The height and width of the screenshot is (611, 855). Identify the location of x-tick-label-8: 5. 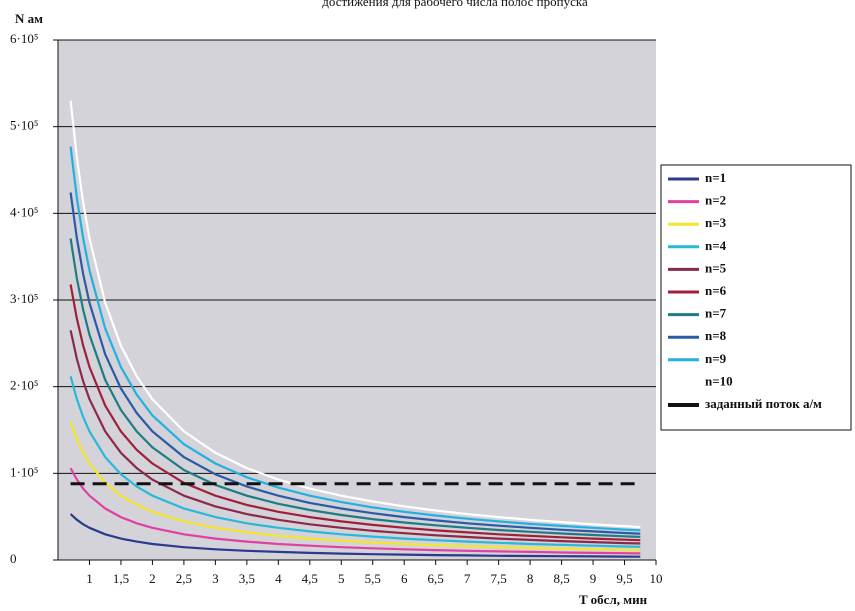
(341, 578).